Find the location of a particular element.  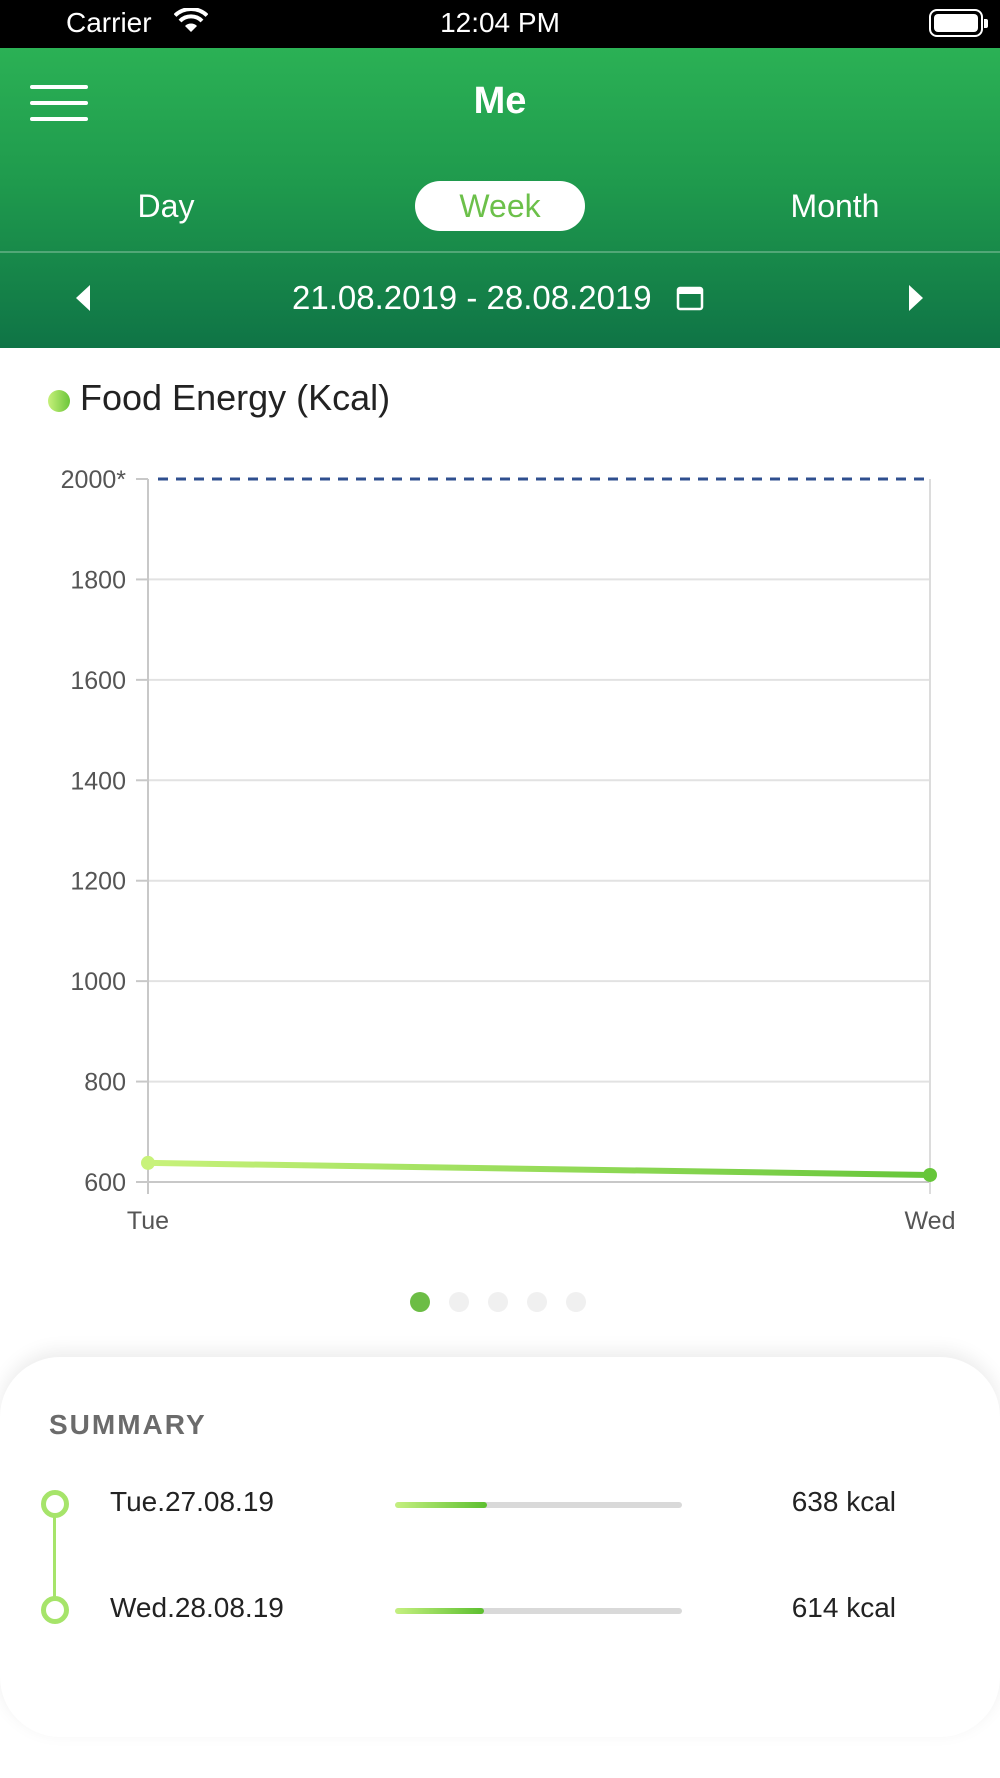

x-tick-label: Wed is located at coordinates (930, 1221).